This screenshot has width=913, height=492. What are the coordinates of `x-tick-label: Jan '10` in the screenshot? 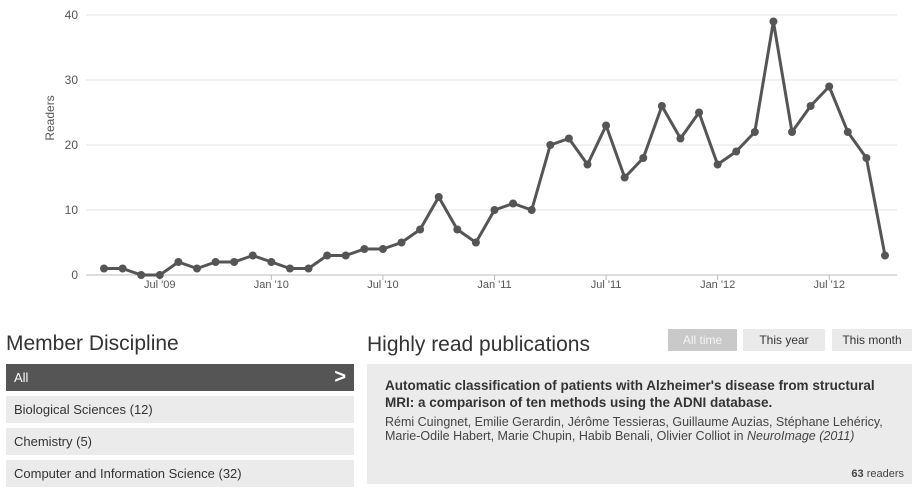 It's located at (271, 285).